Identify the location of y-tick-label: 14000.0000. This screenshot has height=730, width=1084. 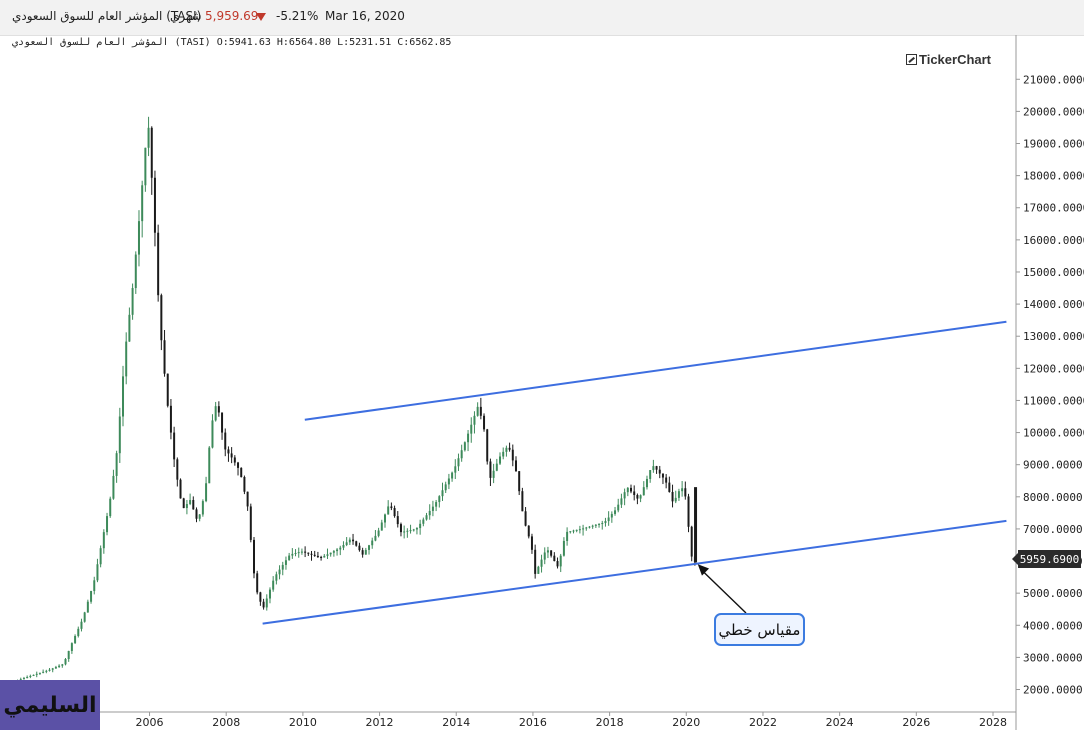
(1053, 304).